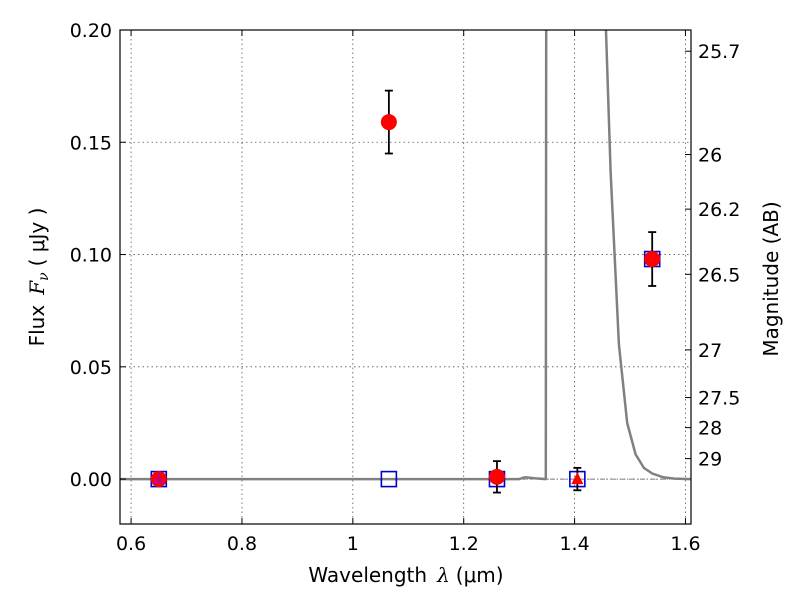  I want to click on y-tick-label: 0.20, so click(91, 31).